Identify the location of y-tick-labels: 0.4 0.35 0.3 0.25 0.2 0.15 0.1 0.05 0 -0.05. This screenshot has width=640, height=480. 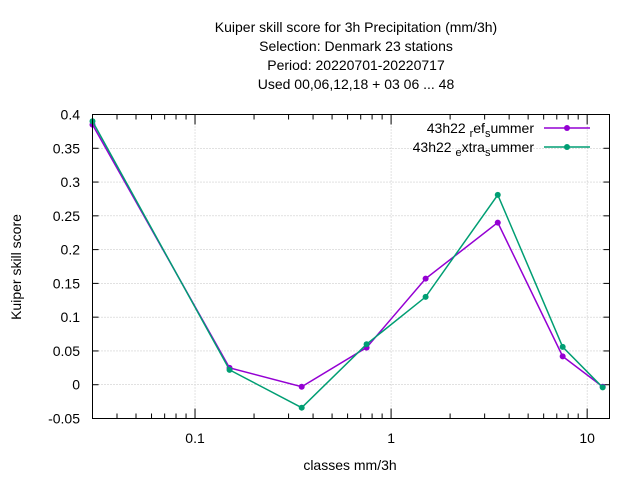
(64, 267).